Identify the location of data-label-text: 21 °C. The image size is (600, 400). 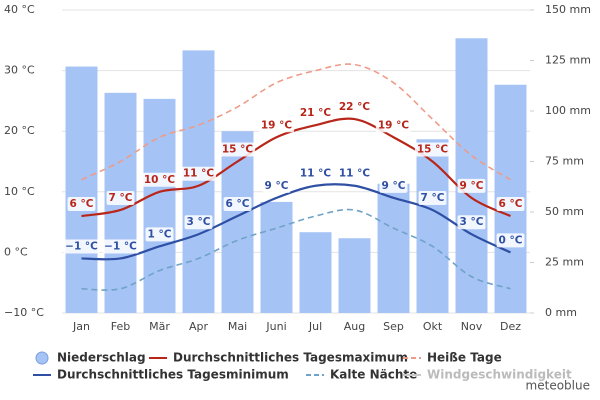
(316, 113).